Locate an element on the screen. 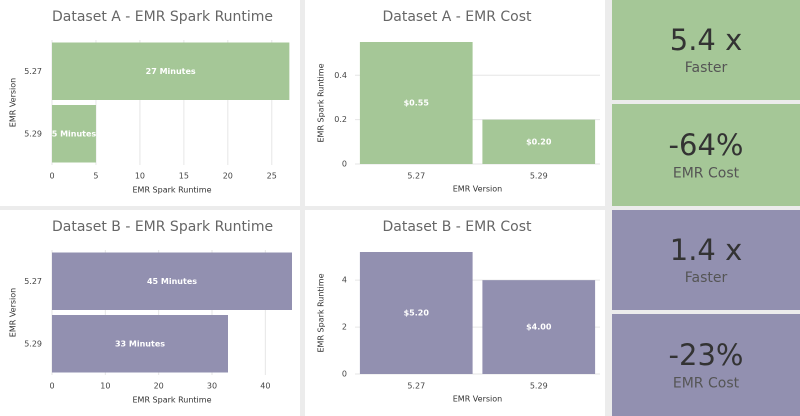 This screenshot has height=416, width=800. kpi-tile: -64% EMR Cost is located at coordinates (706, 155).